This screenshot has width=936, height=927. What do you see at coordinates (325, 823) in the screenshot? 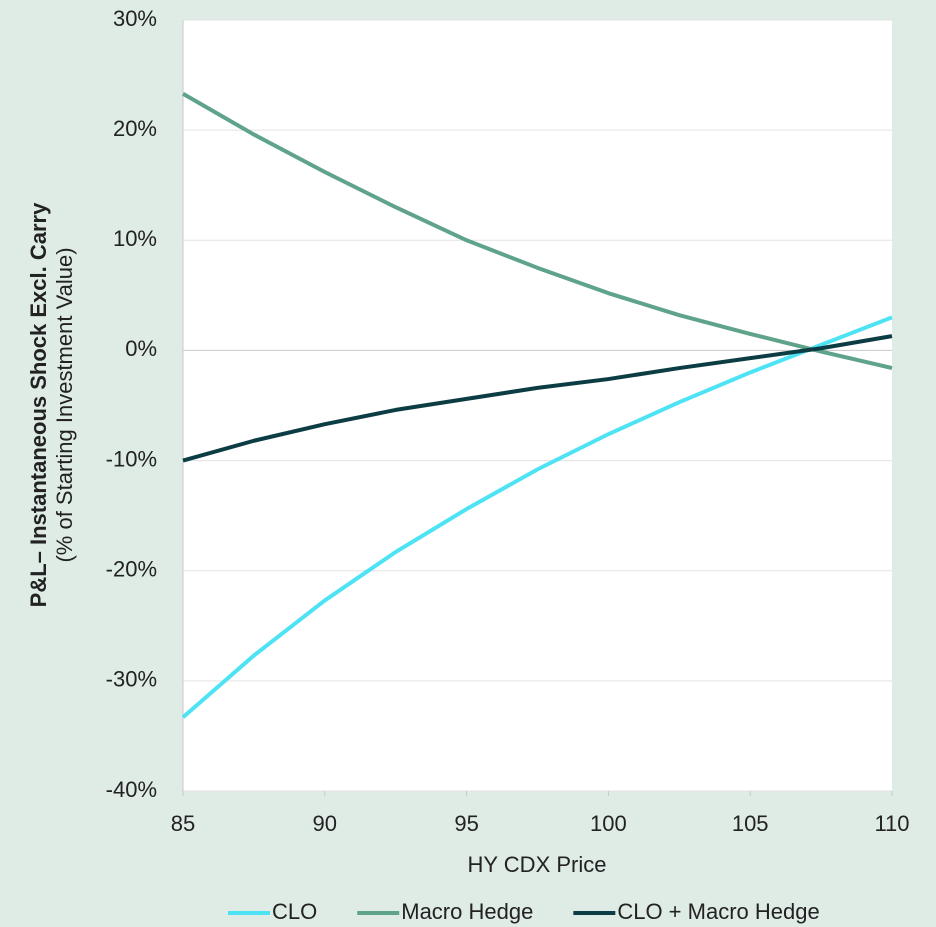
I see `x-tick-label: 90` at bounding box center [325, 823].